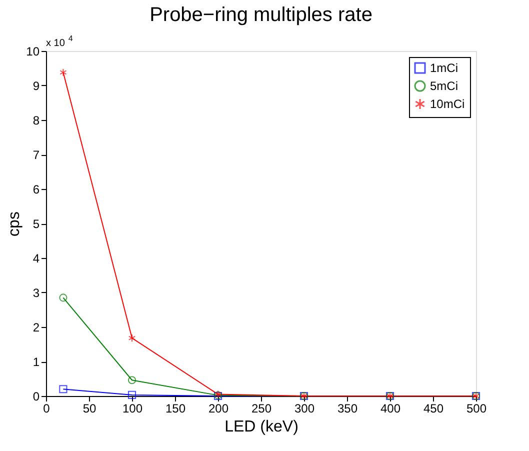 This screenshot has width=529, height=451. What do you see at coordinates (476, 409) in the screenshot?
I see `x-tick-label: 500` at bounding box center [476, 409].